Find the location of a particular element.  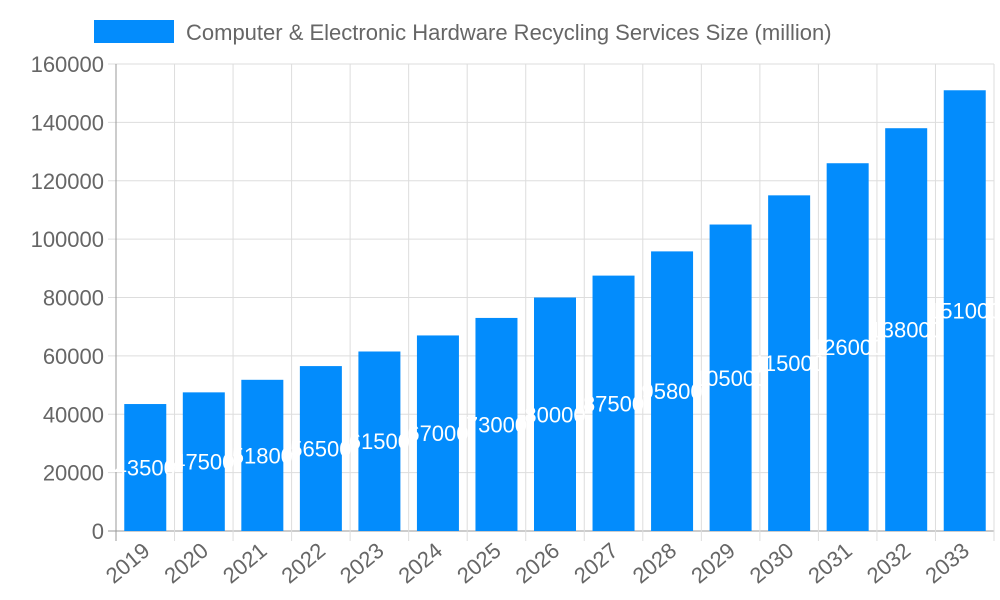

x-tick-label: 2026 is located at coordinates (538, 563).